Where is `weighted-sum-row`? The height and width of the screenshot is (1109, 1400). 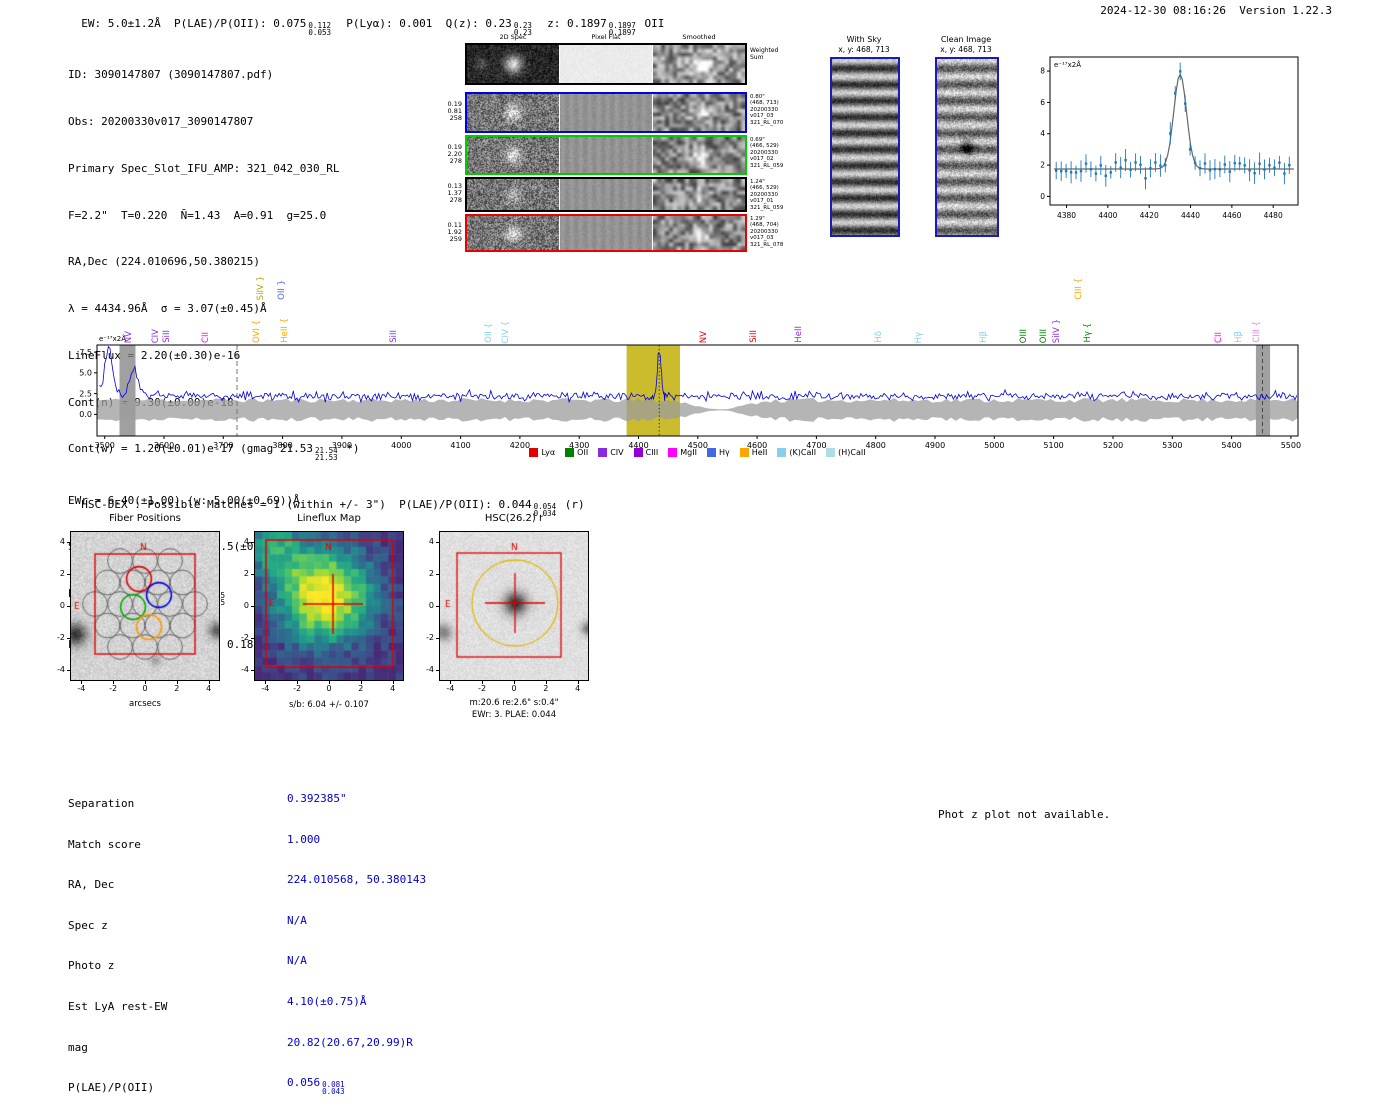 weighted-sum-row is located at coordinates (606, 64).